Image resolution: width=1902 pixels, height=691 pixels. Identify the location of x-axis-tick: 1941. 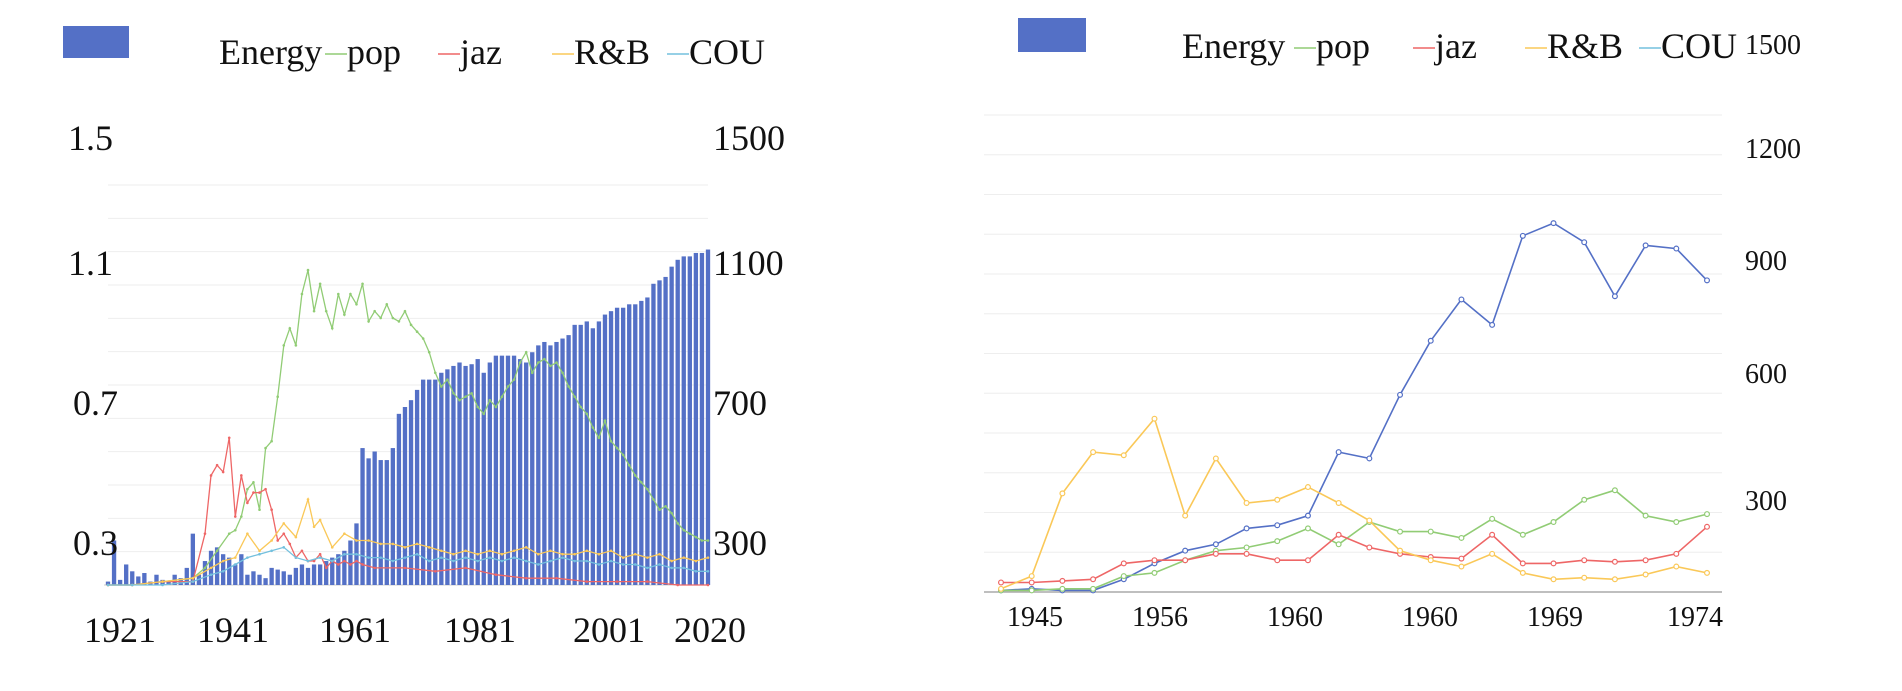
(233, 630).